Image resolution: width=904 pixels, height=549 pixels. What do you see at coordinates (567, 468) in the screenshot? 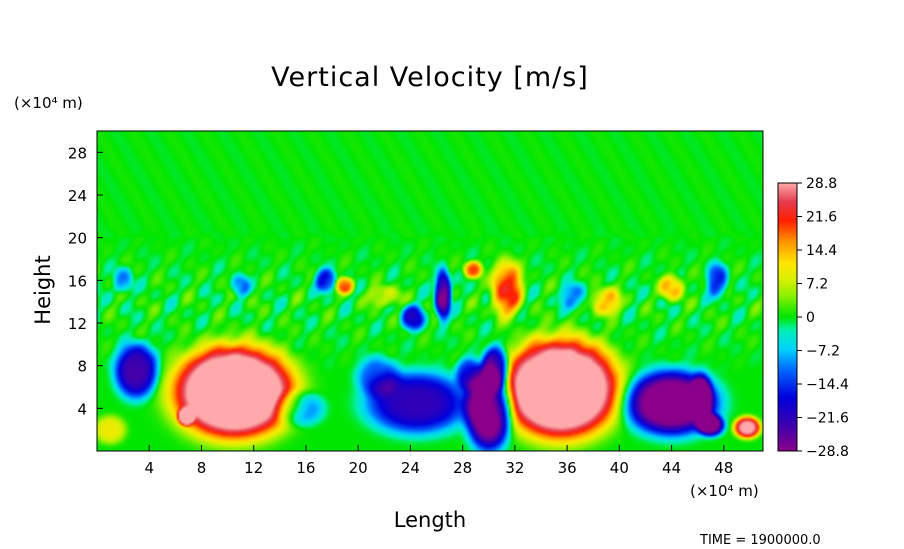
I see `x-tick-label: 36` at bounding box center [567, 468].